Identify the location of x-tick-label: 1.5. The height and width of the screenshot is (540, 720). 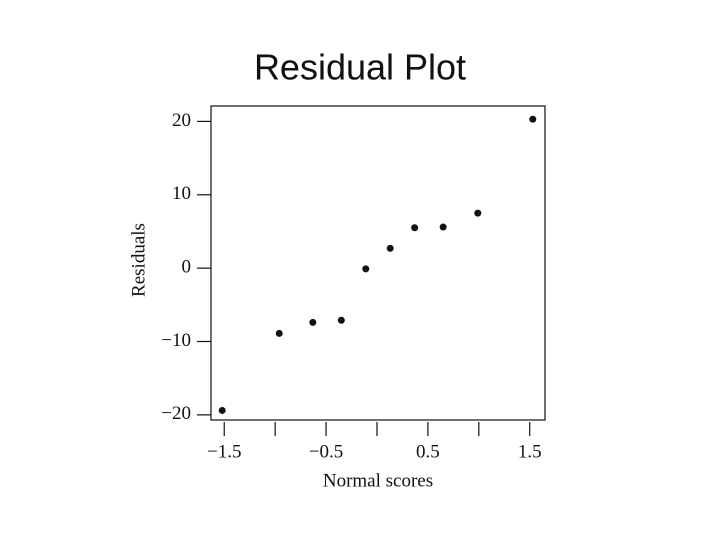
(530, 451).